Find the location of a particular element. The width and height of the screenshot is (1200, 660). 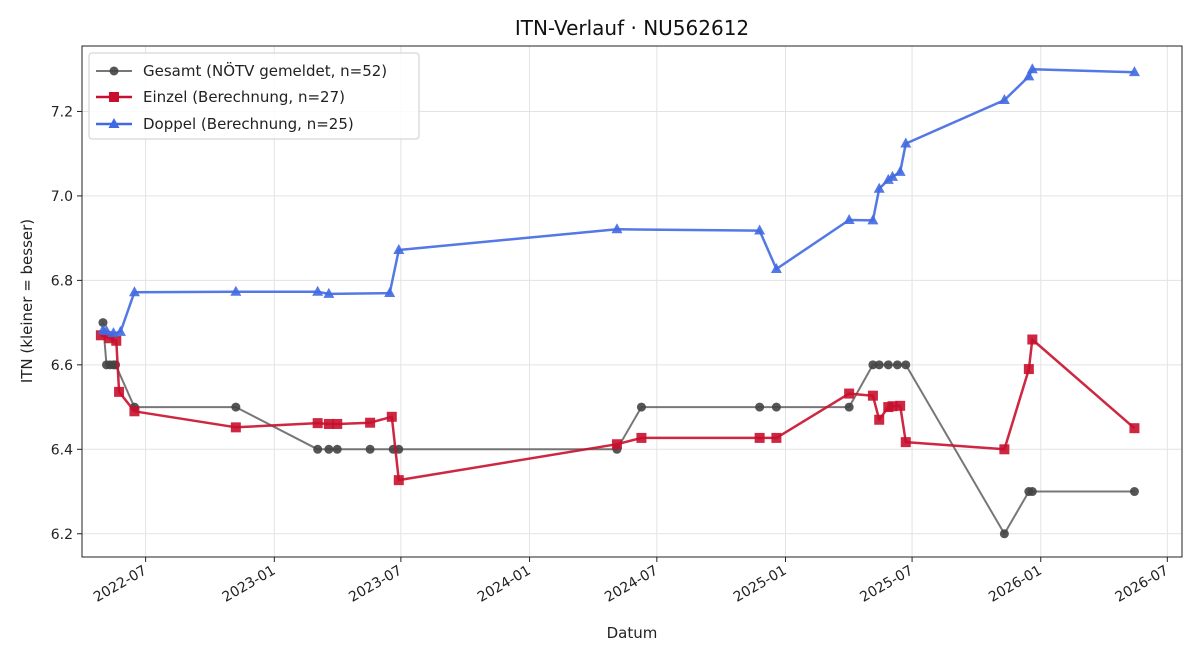

x-tick-label: 2023-01 is located at coordinates (249, 584).